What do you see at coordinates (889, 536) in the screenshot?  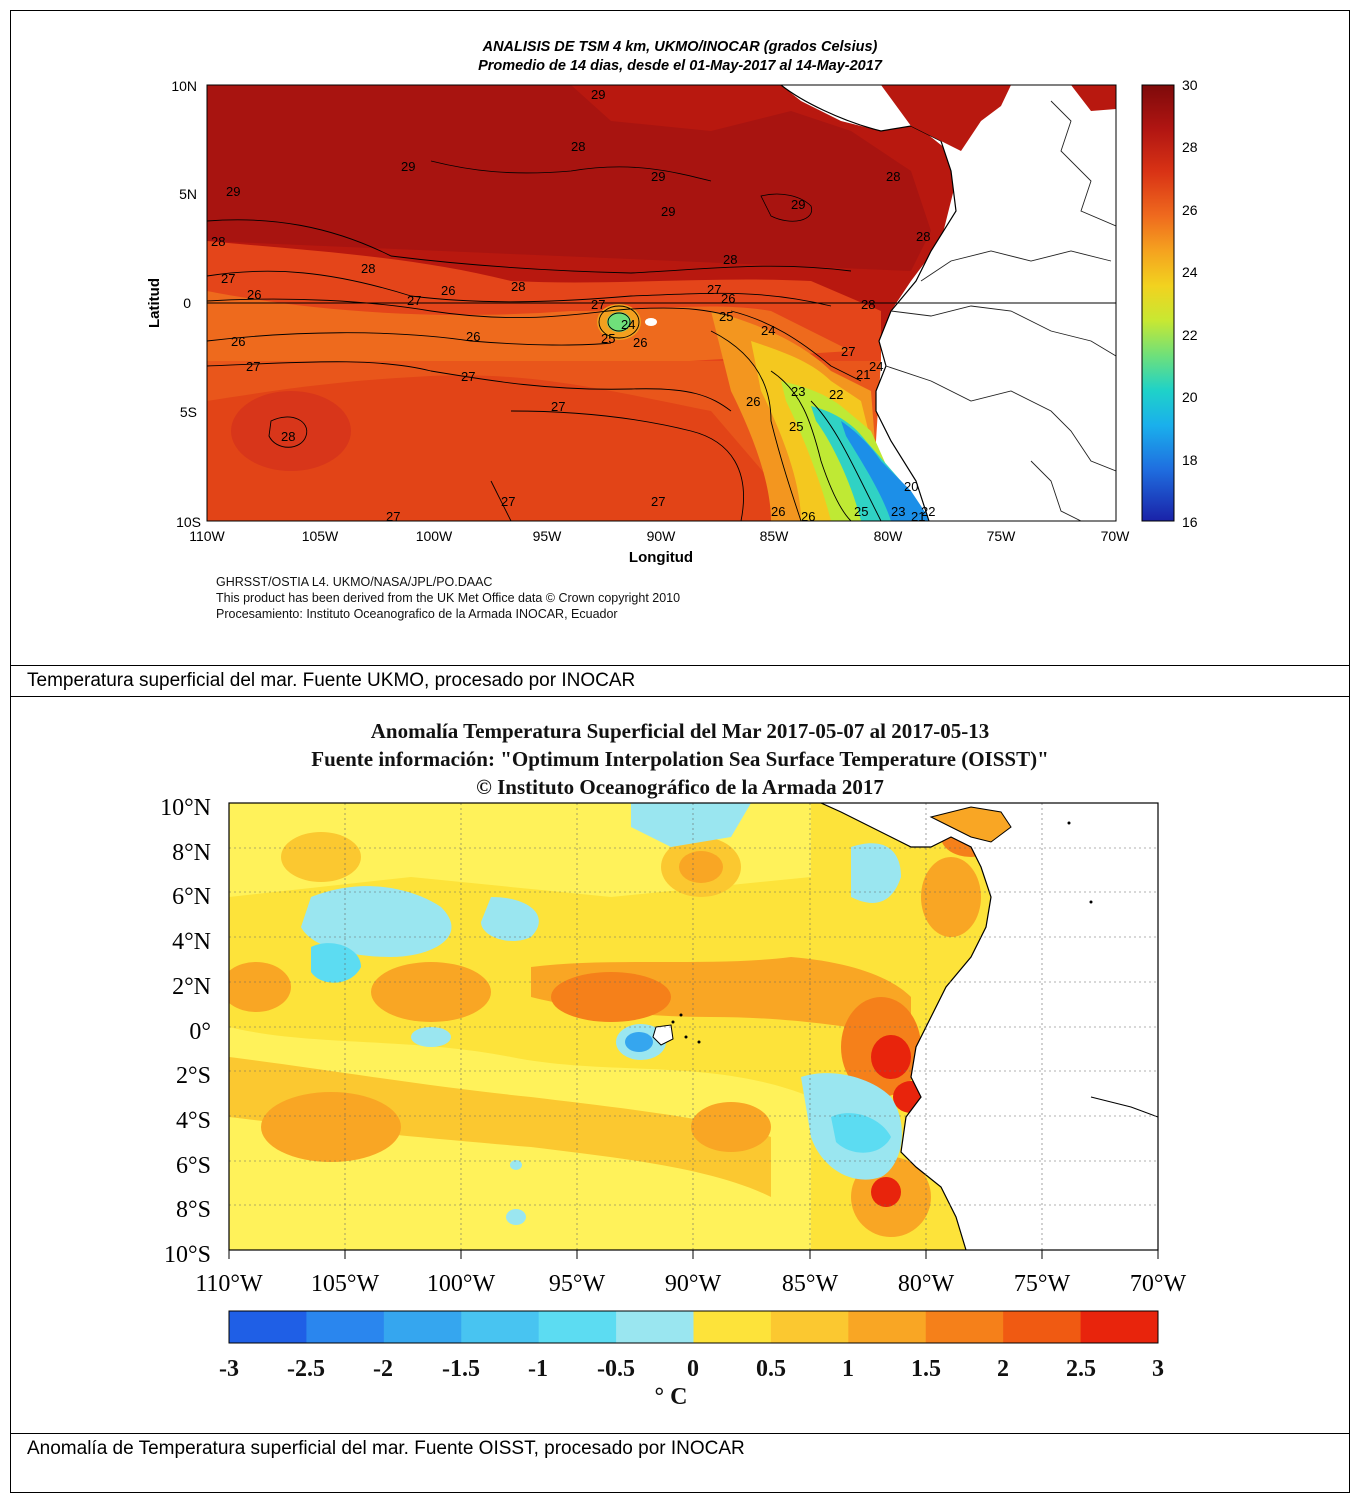 I see `sst-lon-tick: 80W` at bounding box center [889, 536].